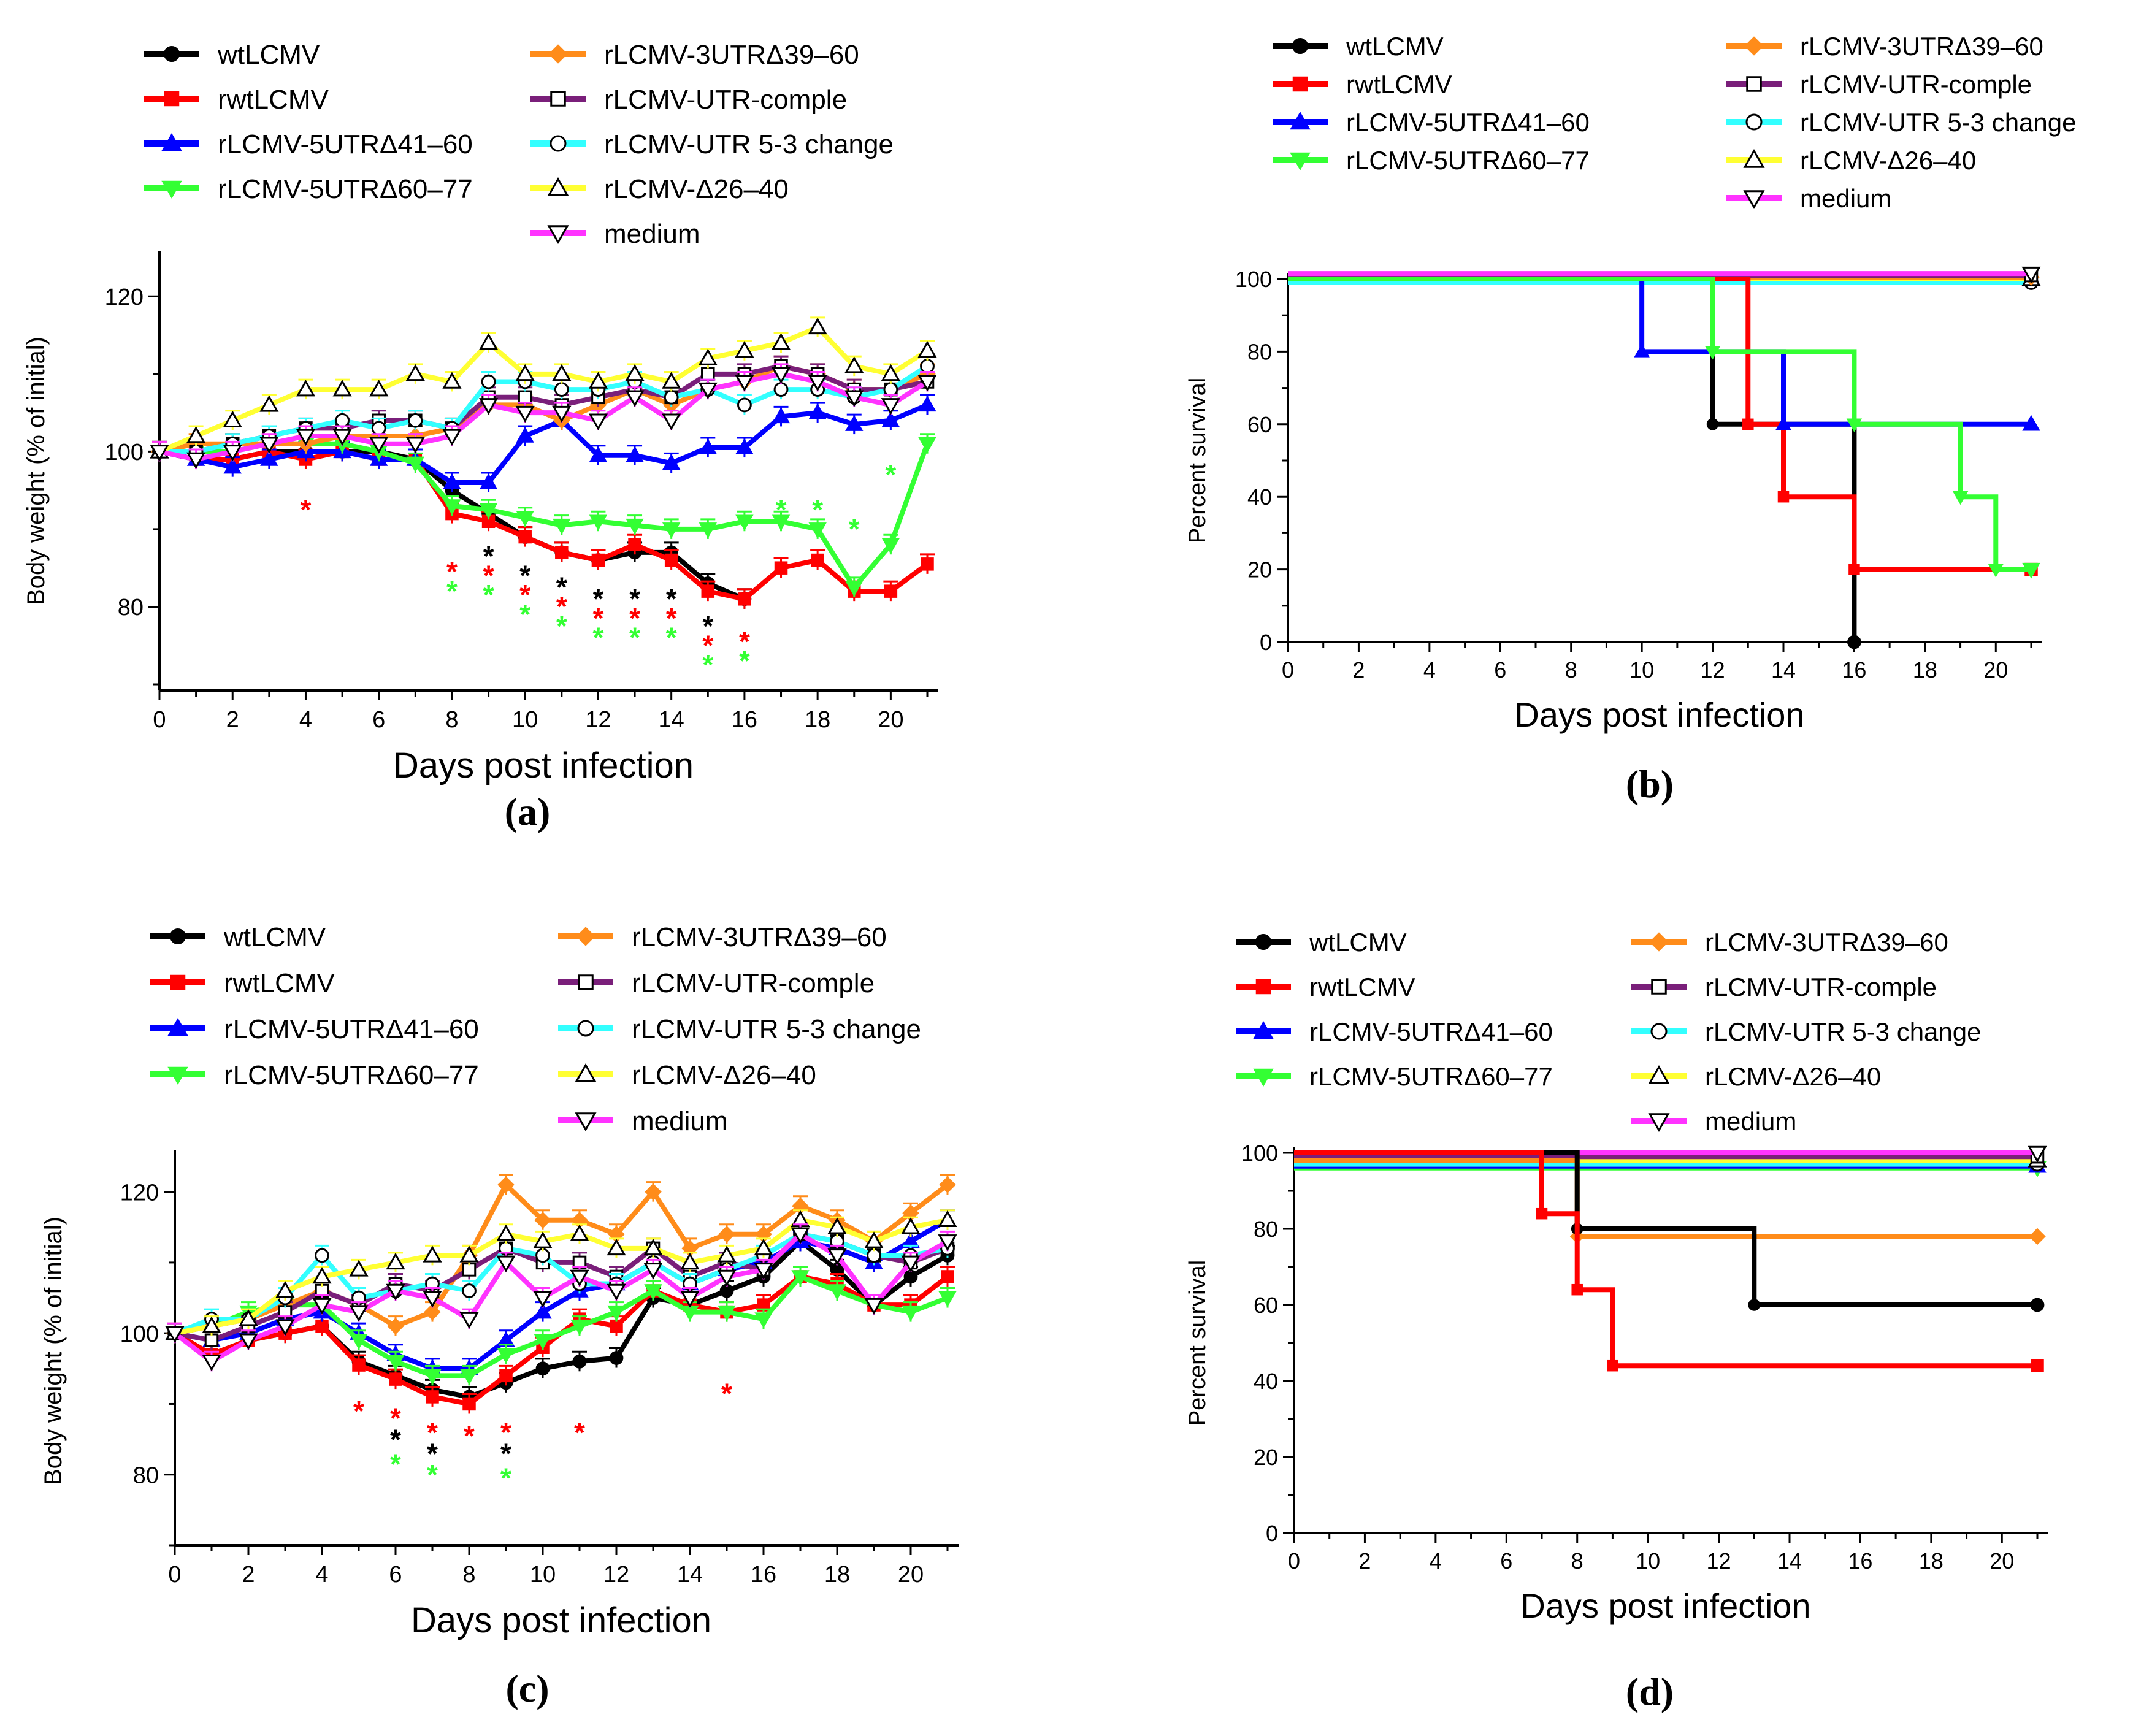  What do you see at coordinates (528, 811) in the screenshot?
I see `panel-caption: (a)` at bounding box center [528, 811].